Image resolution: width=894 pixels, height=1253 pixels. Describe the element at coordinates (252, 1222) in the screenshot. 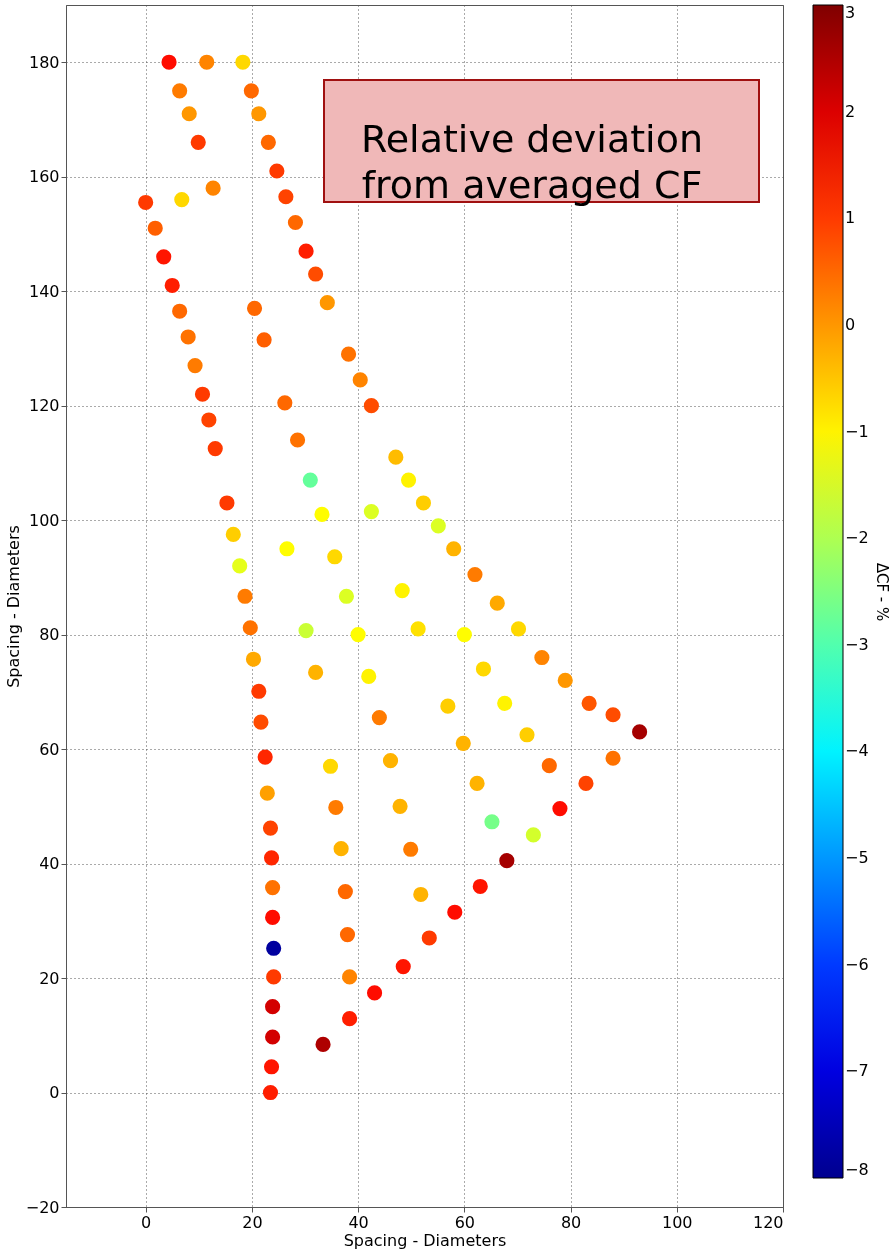

I see `x-tick-label: 20` at that location.